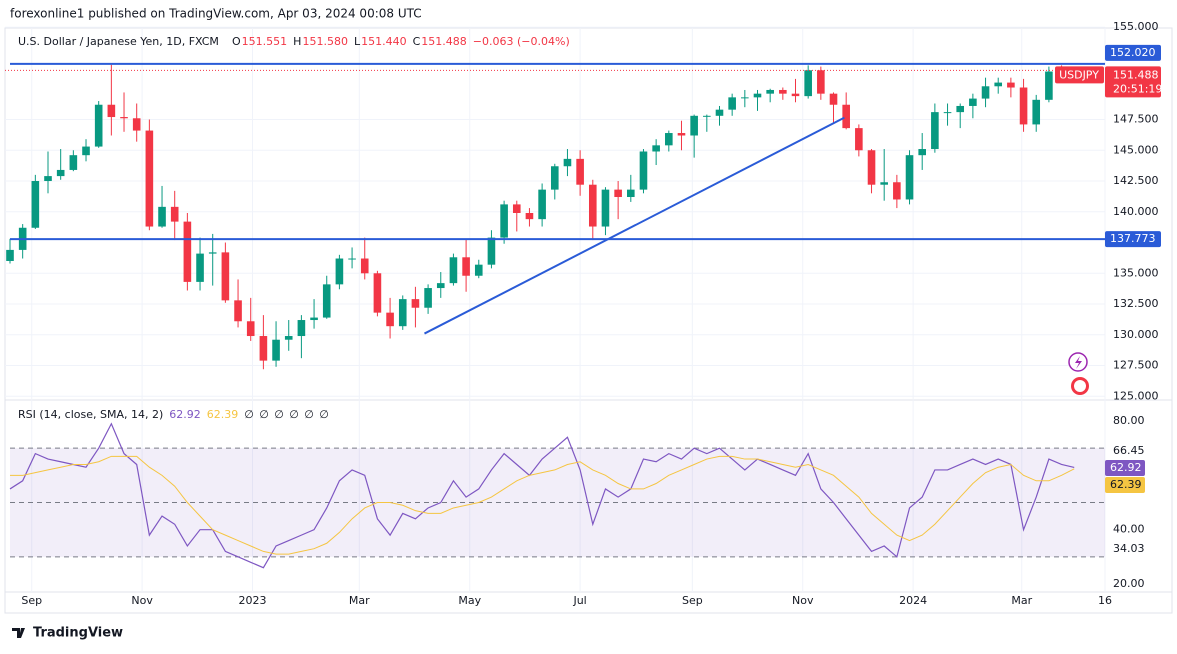  I want to click on y-tick-label: 155.000, so click(1136, 26).